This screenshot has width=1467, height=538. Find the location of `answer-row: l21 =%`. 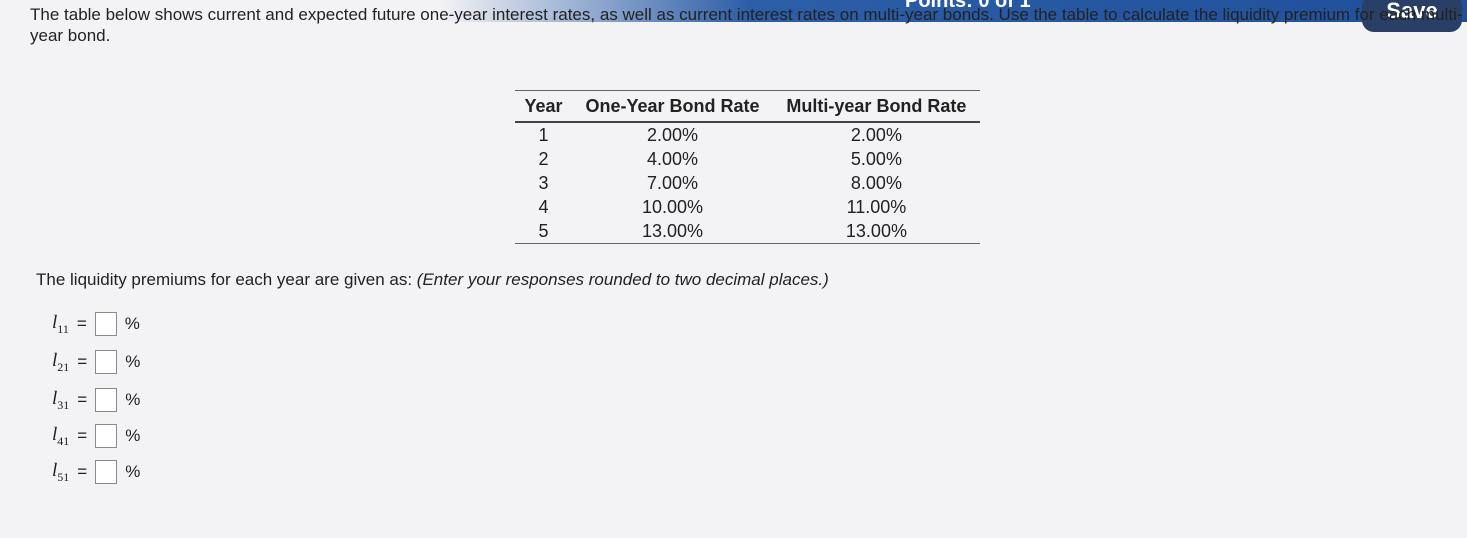

answer-row: l21 =% is located at coordinates (96, 362).